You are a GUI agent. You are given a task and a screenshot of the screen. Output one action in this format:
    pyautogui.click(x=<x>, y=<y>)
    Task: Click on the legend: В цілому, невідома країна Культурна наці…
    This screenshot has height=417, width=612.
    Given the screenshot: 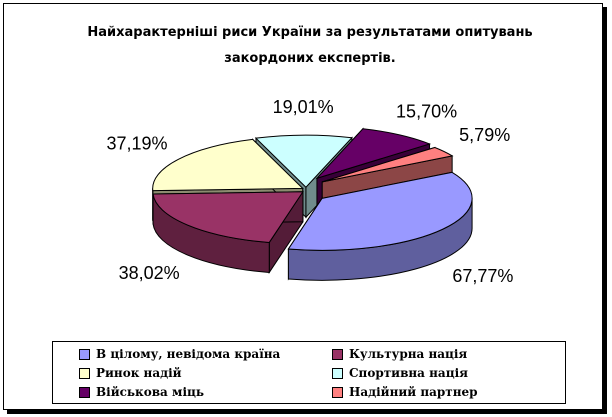 What is the action you would take?
    pyautogui.click(x=309, y=372)
    